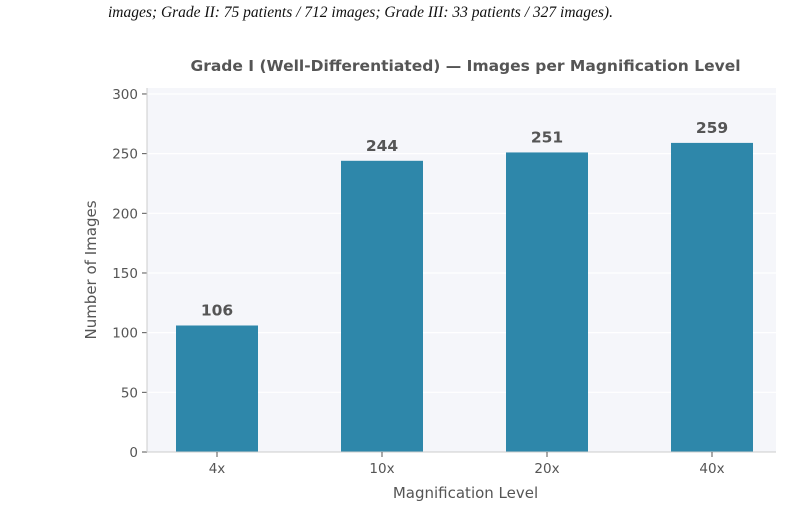 This screenshot has height=508, width=790. Describe the element at coordinates (91, 269) in the screenshot. I see `y-axis-label: Number of Images` at that location.